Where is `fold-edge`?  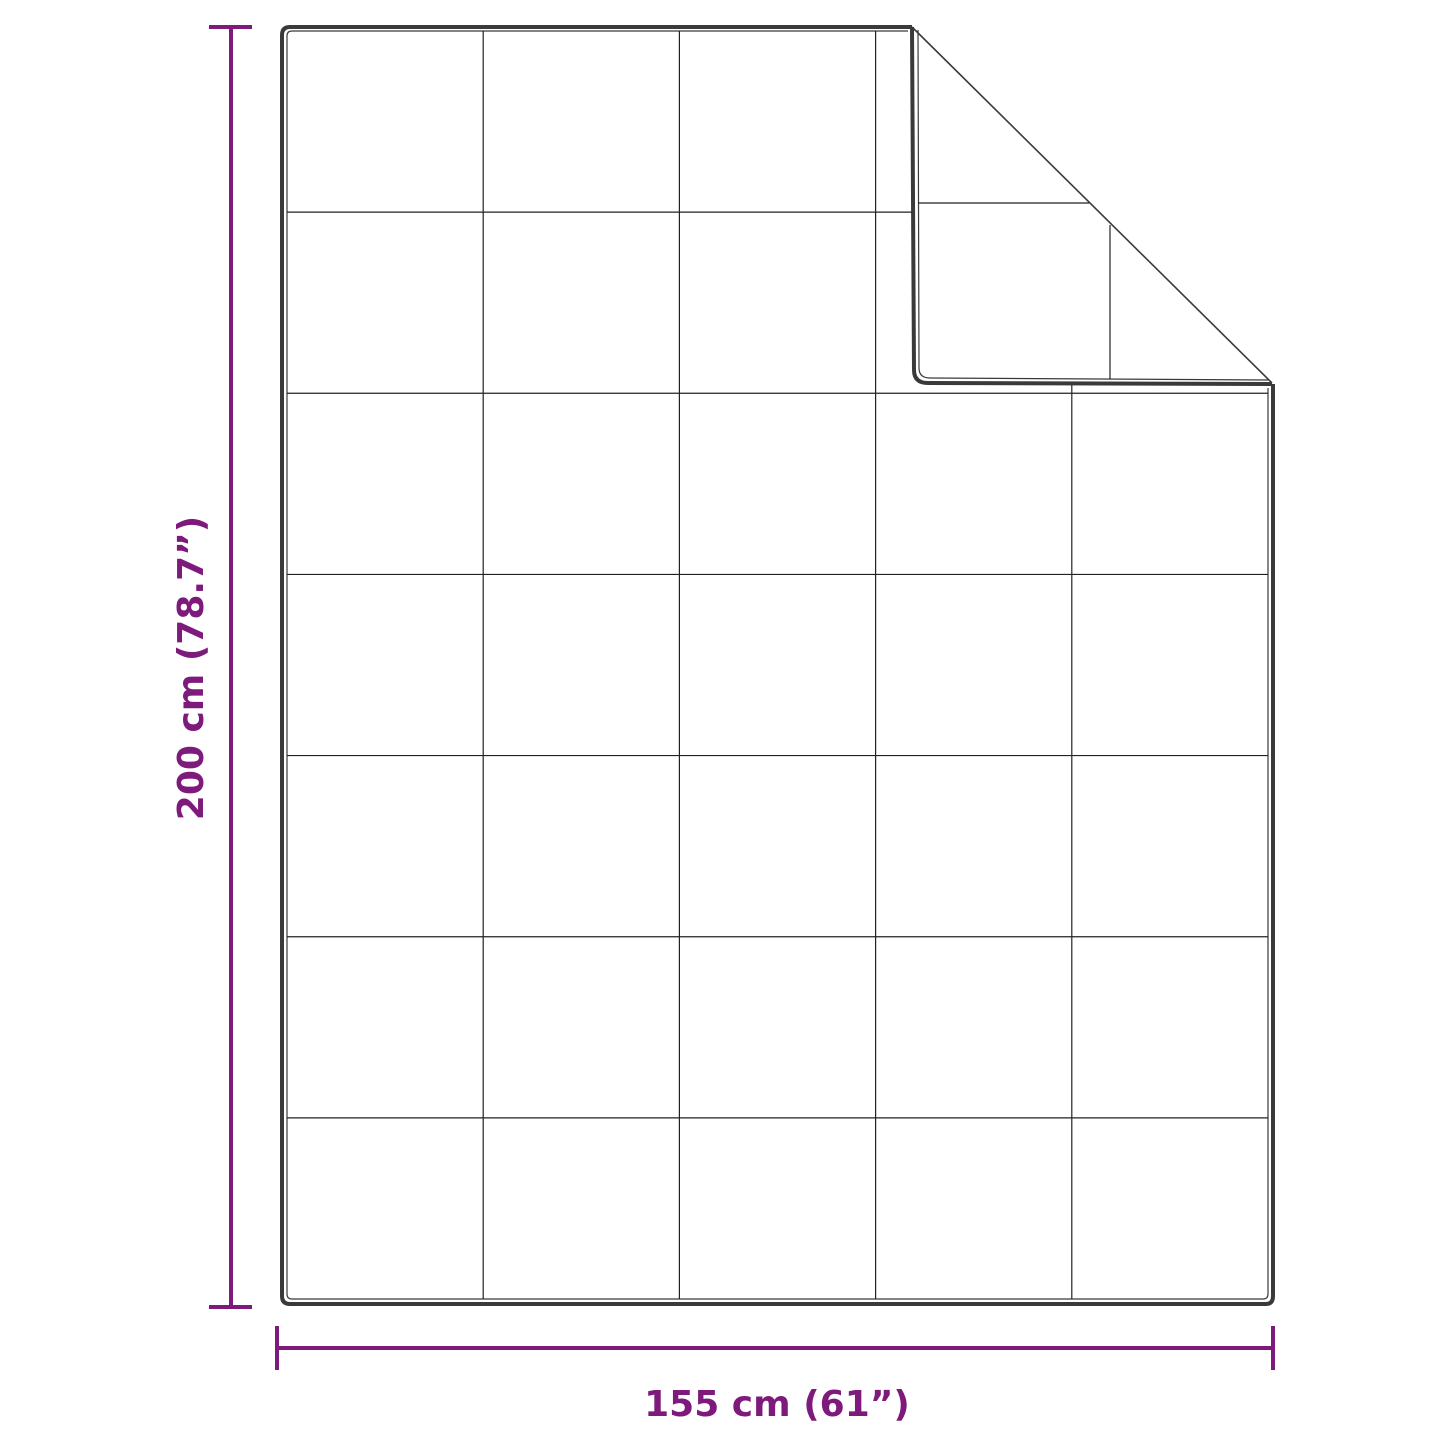
fold-edge is located at coordinates (1092, 205).